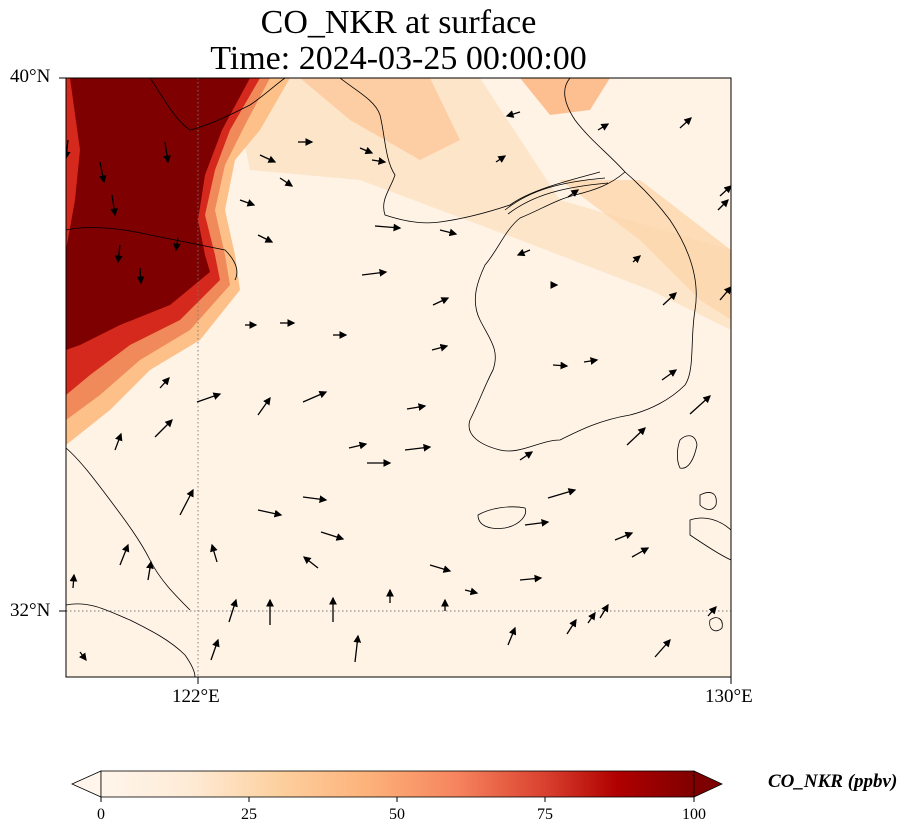 The width and height of the screenshot is (920, 836). I want to click on lon-label-122e: 122°E, so click(196, 696).